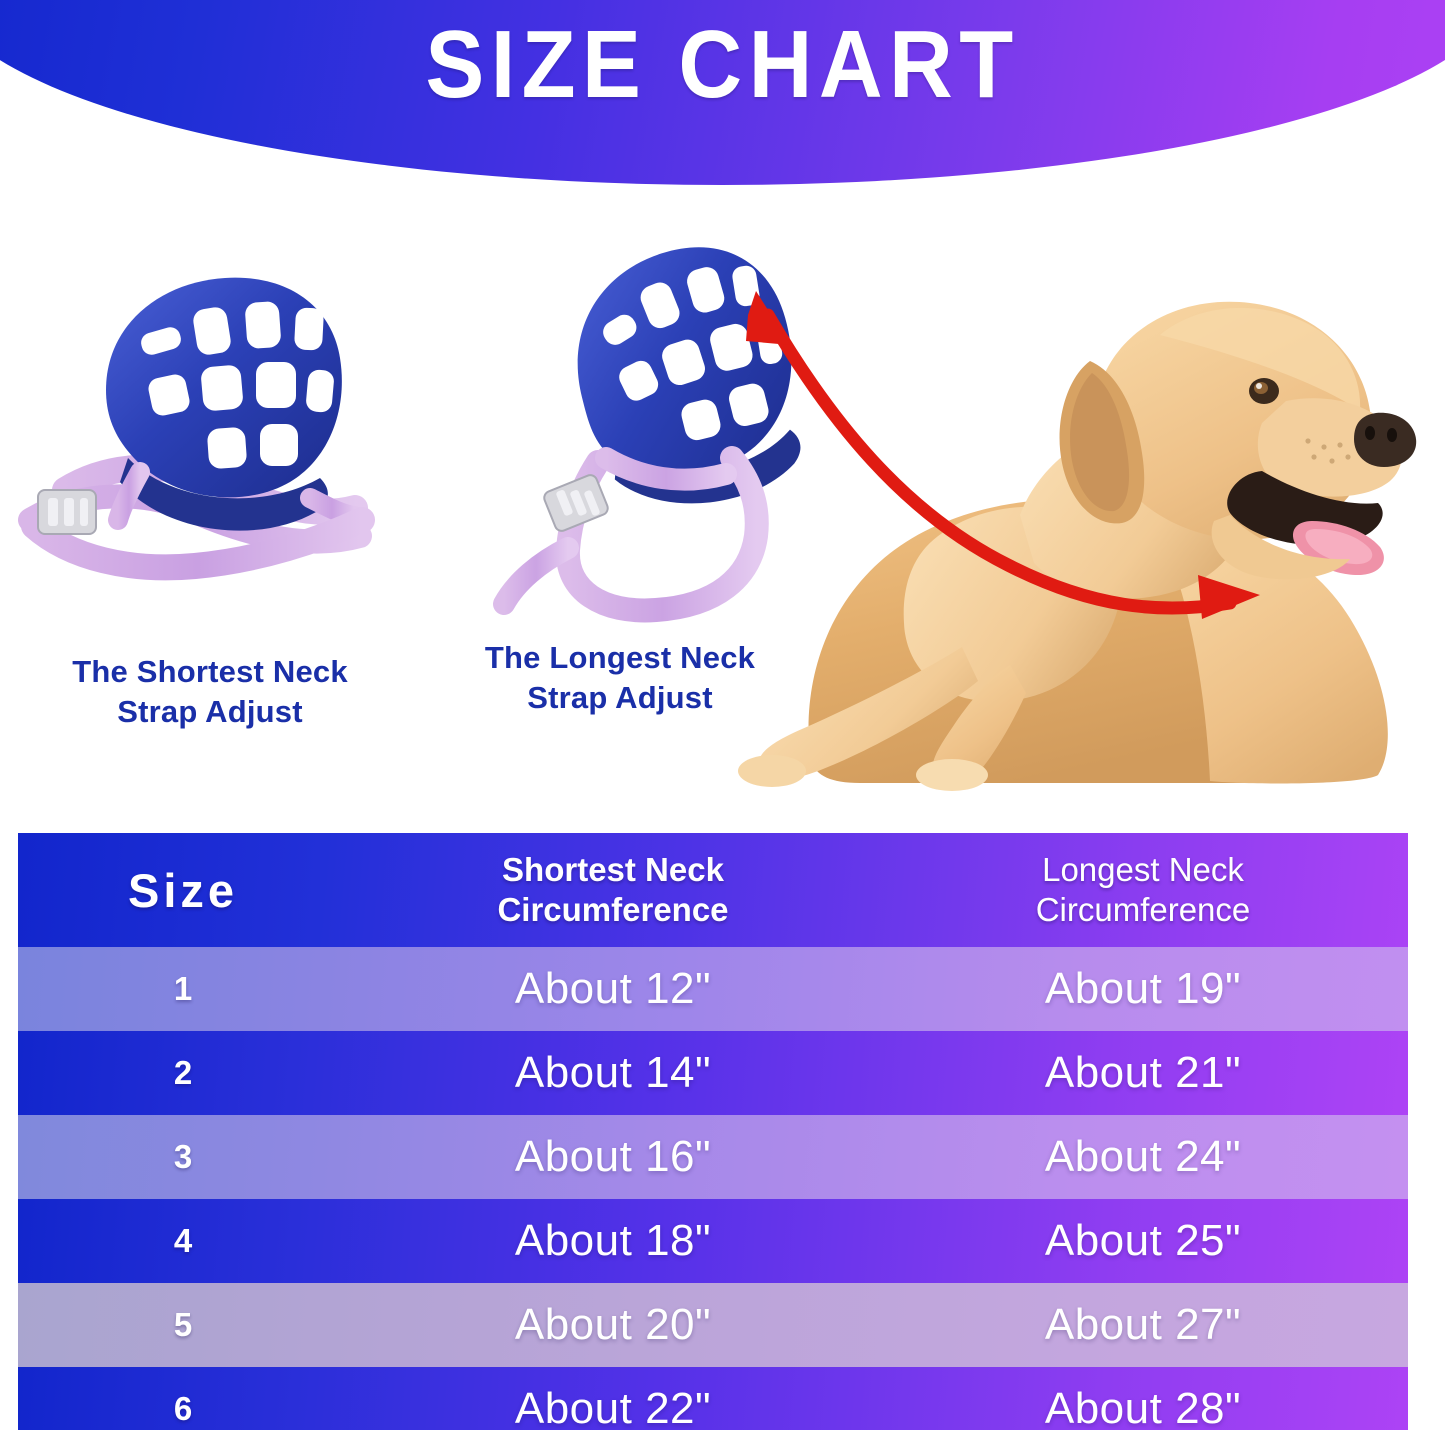 The height and width of the screenshot is (1430, 1445). Describe the element at coordinates (210, 691) in the screenshot. I see `caption-shortest: The Shortest Neck Strap Adjust` at that location.